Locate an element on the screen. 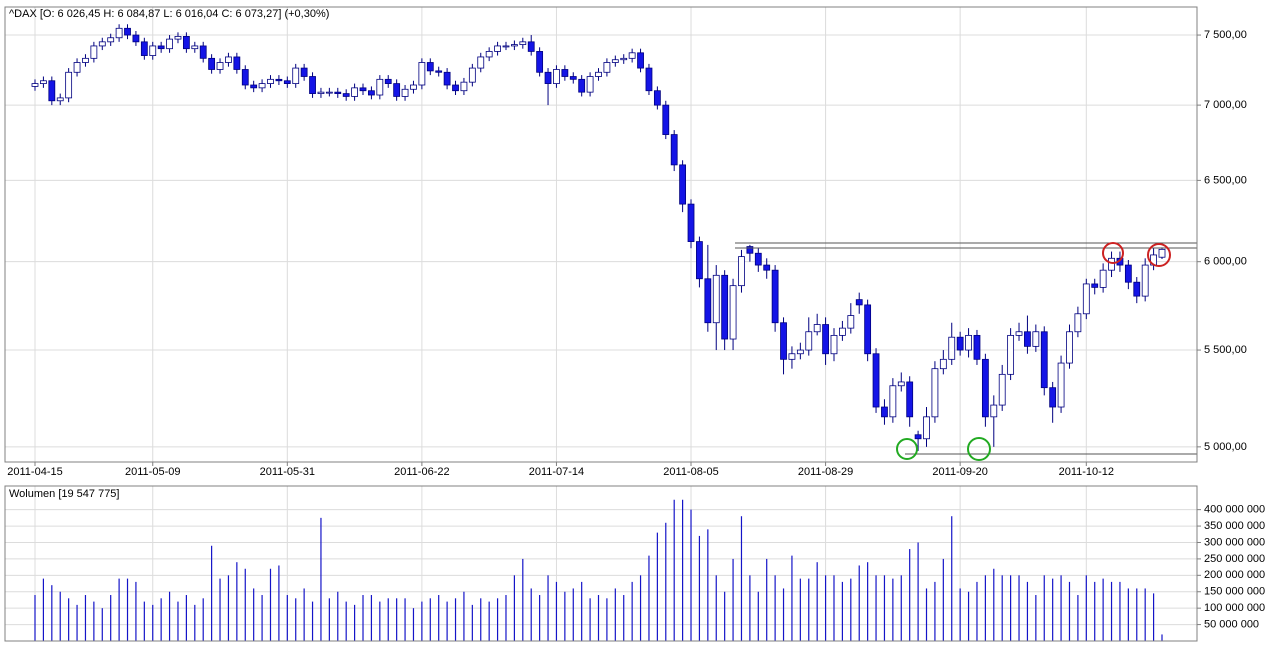 This screenshot has height=645, width=1275. y-tick-label: 7 000,00 is located at coordinates (1225, 105).